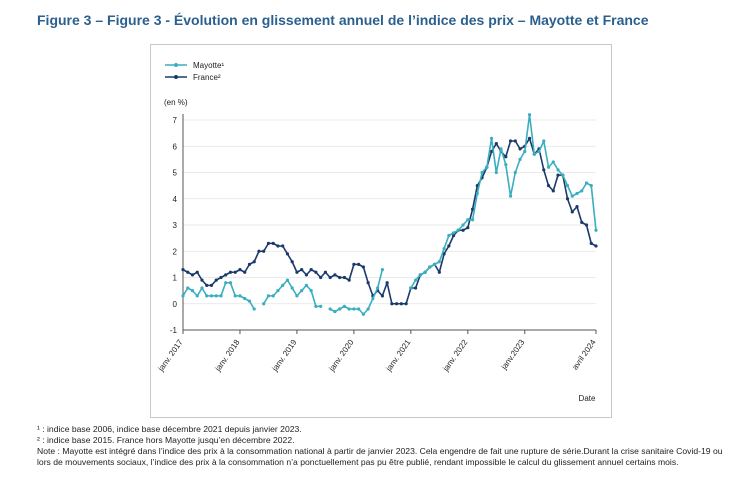  Describe the element at coordinates (218, 295) in the screenshot. I see `mayotte-line` at that location.